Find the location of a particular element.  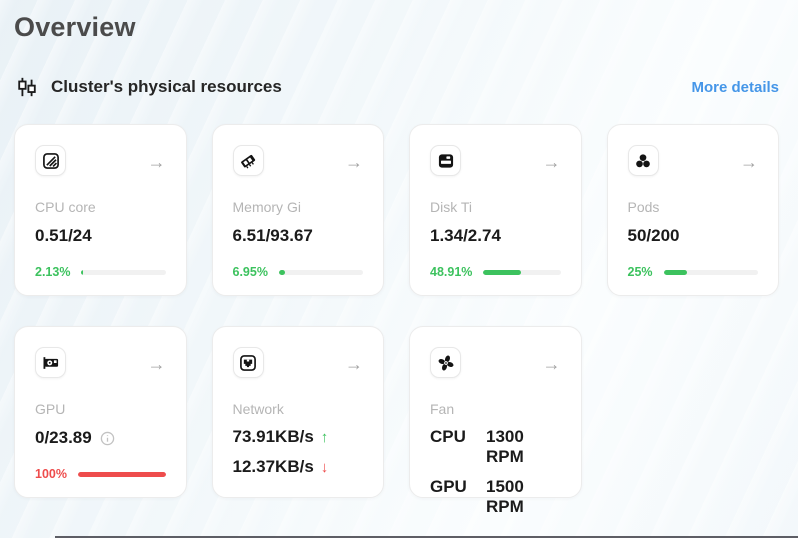

gpu-value-text: 0/23.89 is located at coordinates (63, 437).